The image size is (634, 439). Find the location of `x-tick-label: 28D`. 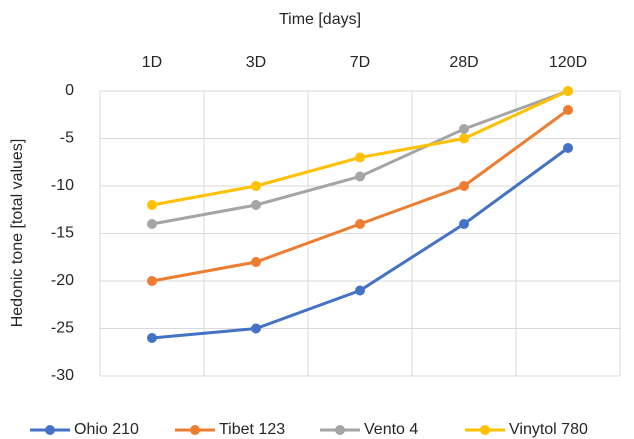

x-tick-label: 28D is located at coordinates (463, 62).